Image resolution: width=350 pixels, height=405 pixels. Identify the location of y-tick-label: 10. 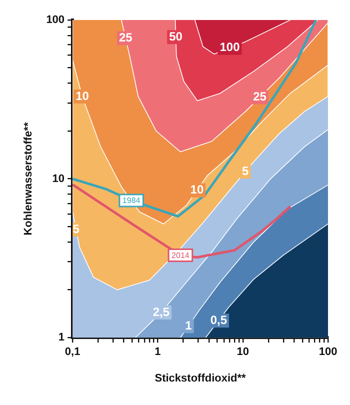
(58, 178).